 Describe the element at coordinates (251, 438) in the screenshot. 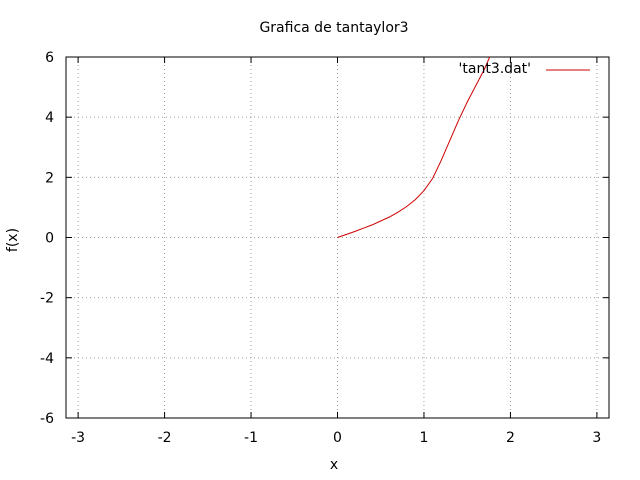

I see `x-tick-label: -1` at that location.